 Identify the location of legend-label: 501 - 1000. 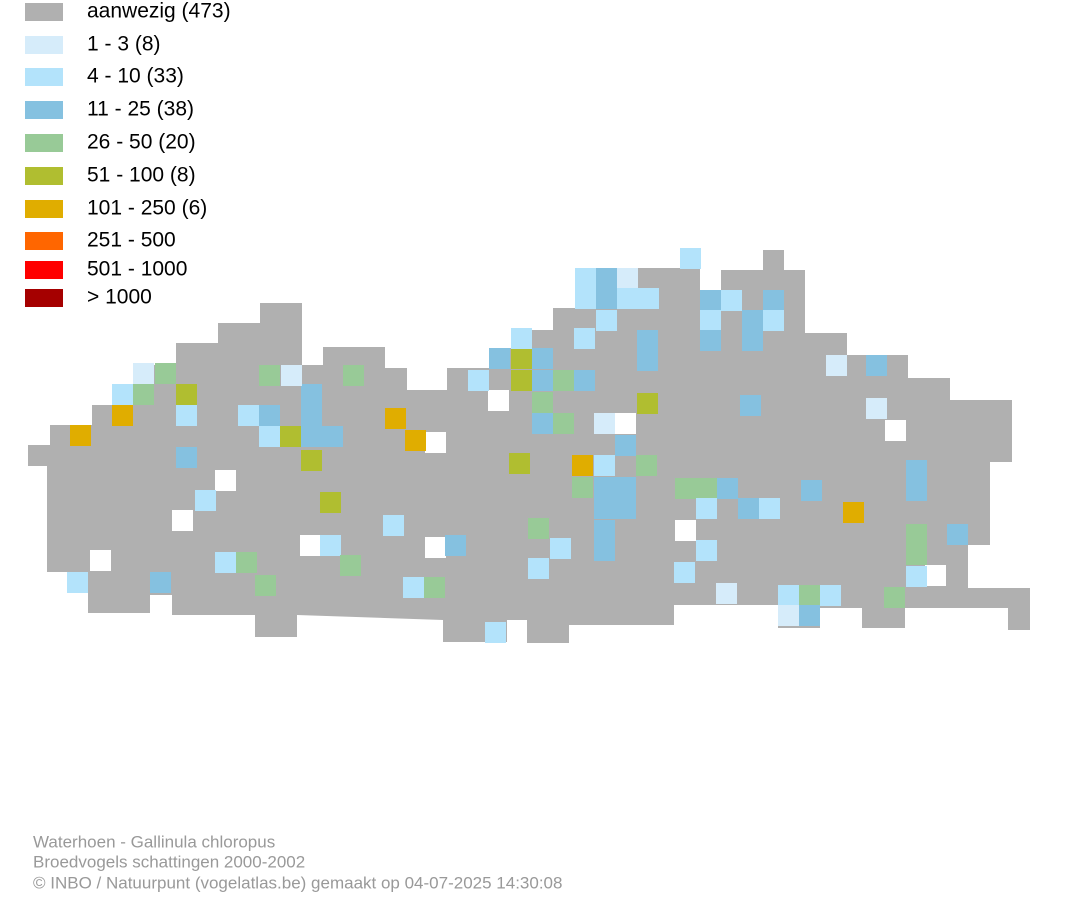
(137, 269).